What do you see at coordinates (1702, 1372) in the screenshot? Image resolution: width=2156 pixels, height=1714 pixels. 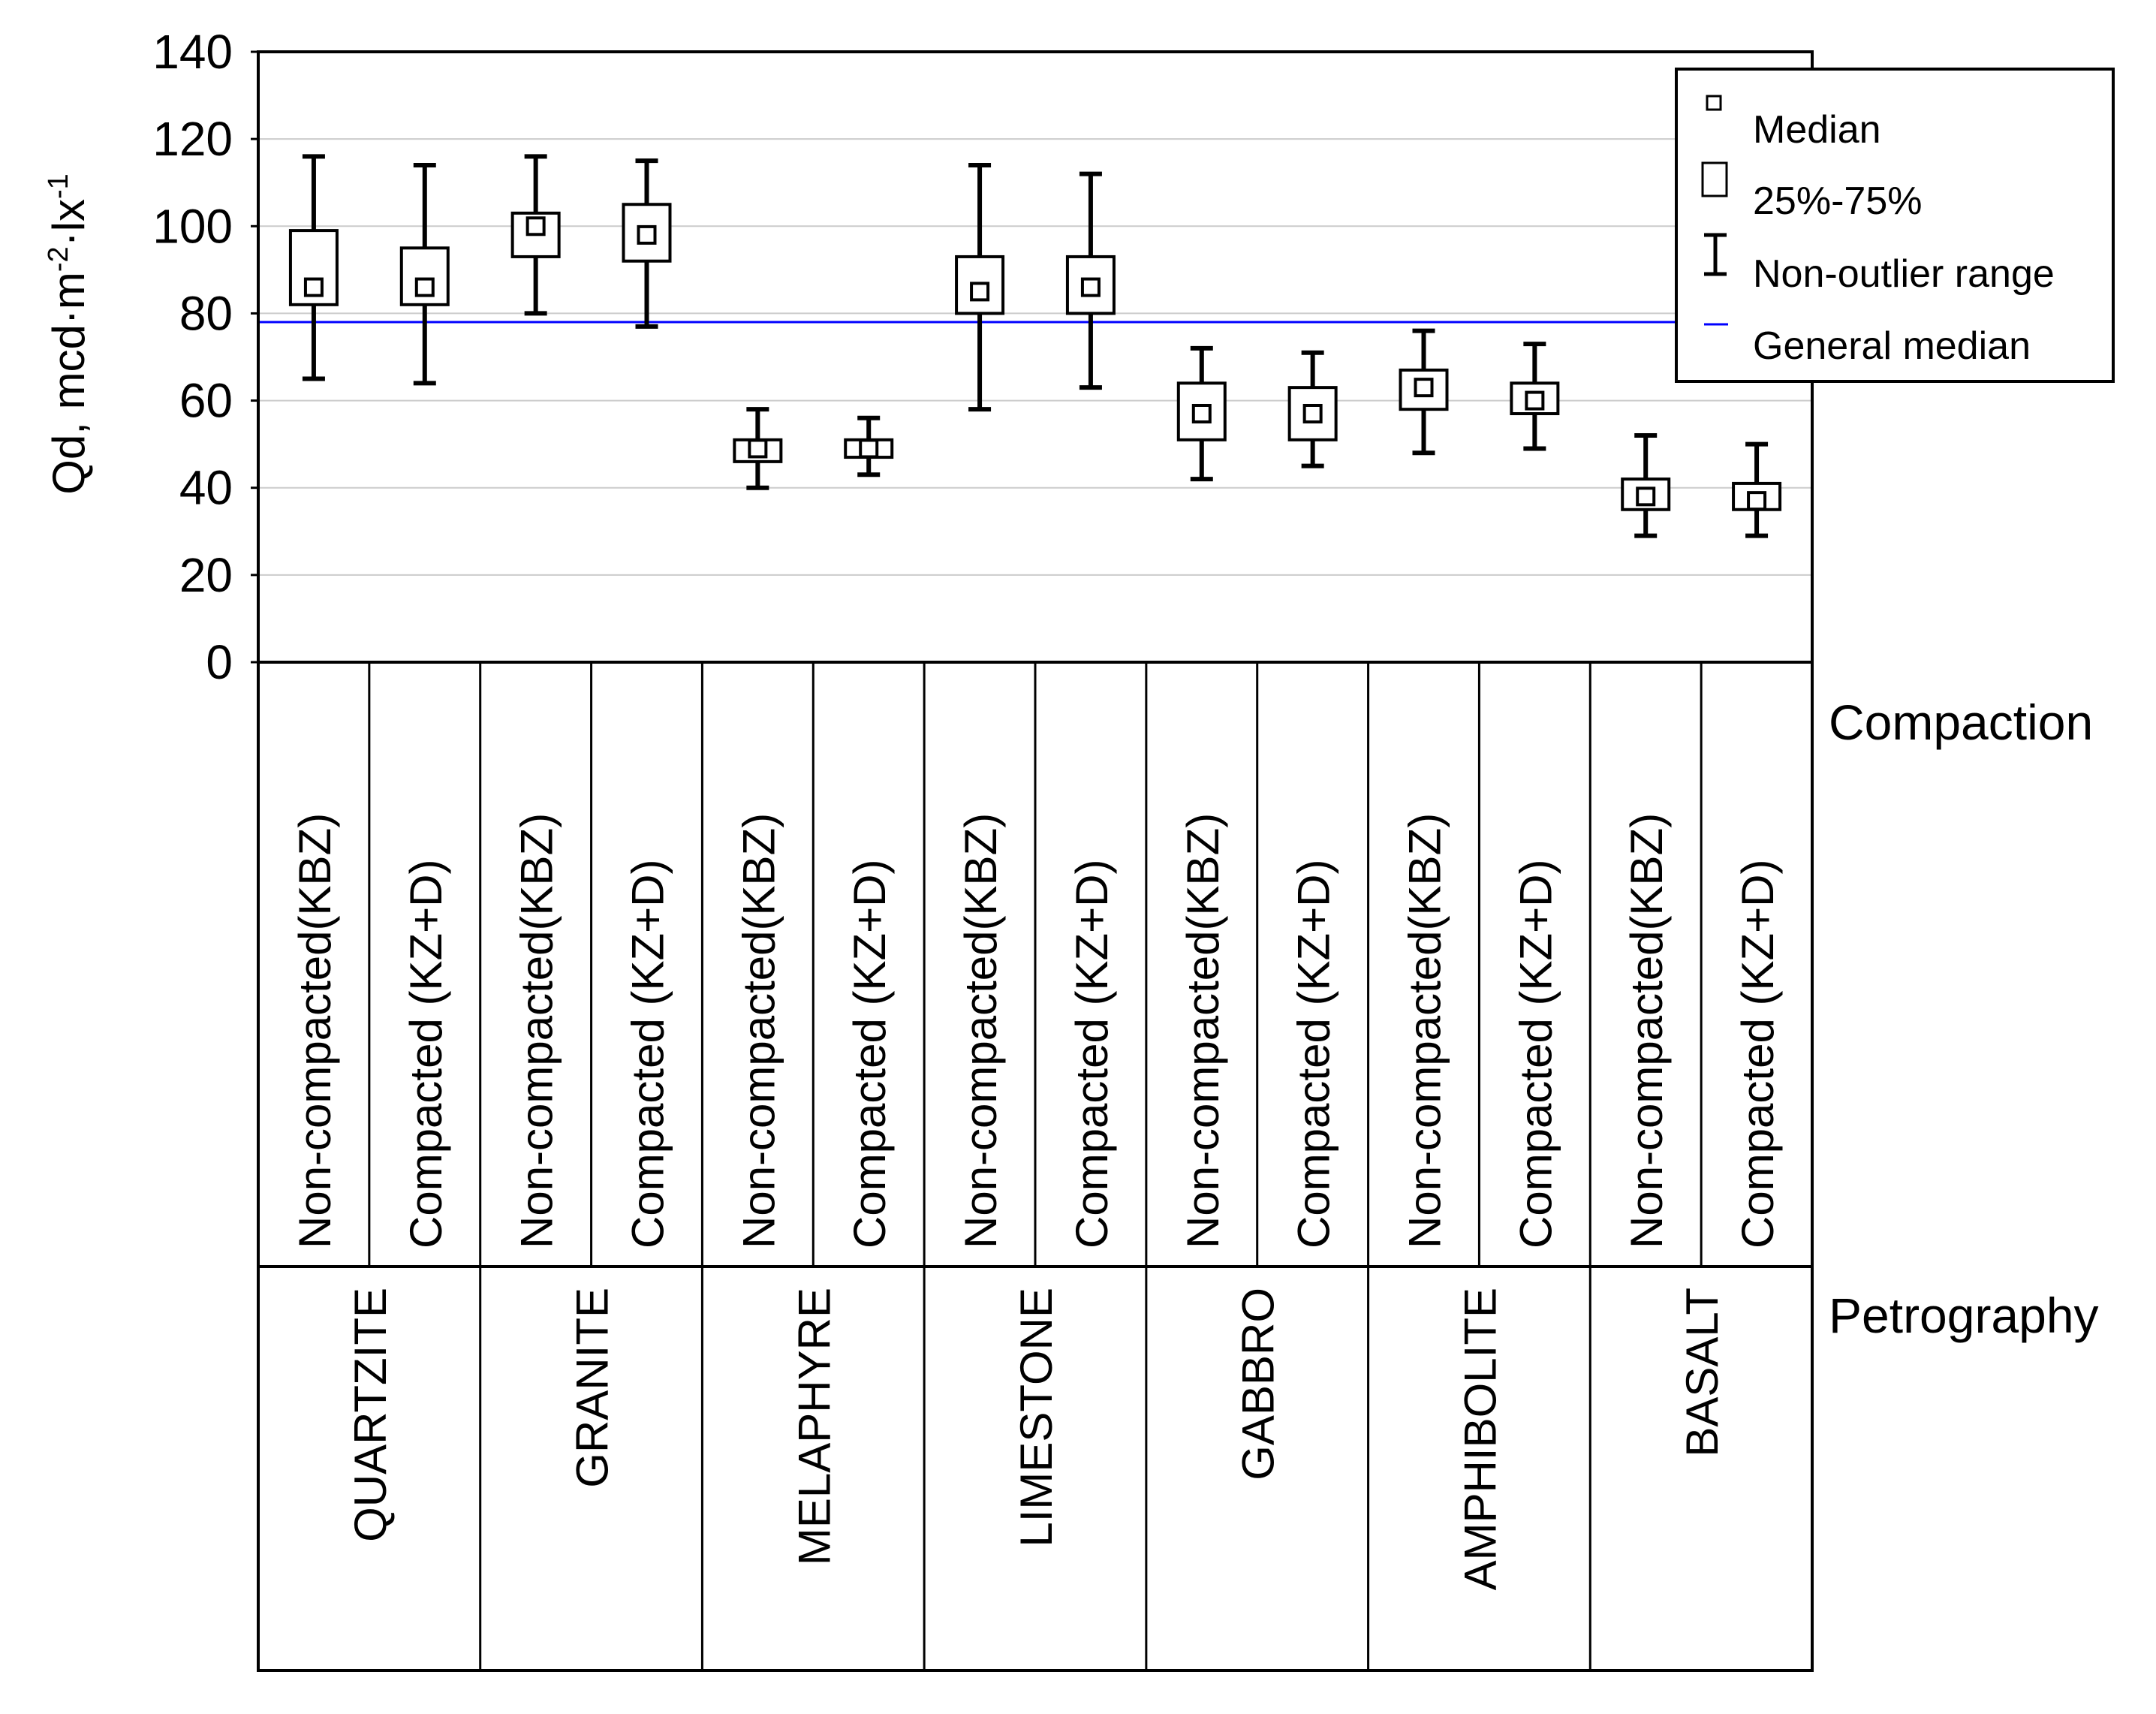 I see `petrography-label: BASALT` at bounding box center [1702, 1372].